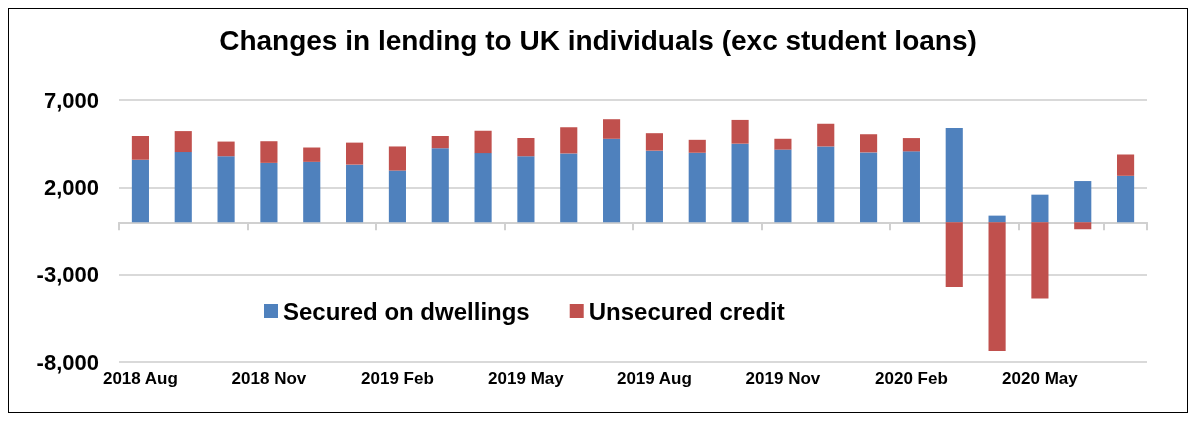 The width and height of the screenshot is (1200, 425). Describe the element at coordinates (67, 362) in the screenshot. I see `y-tick-label: -8,000` at that location.